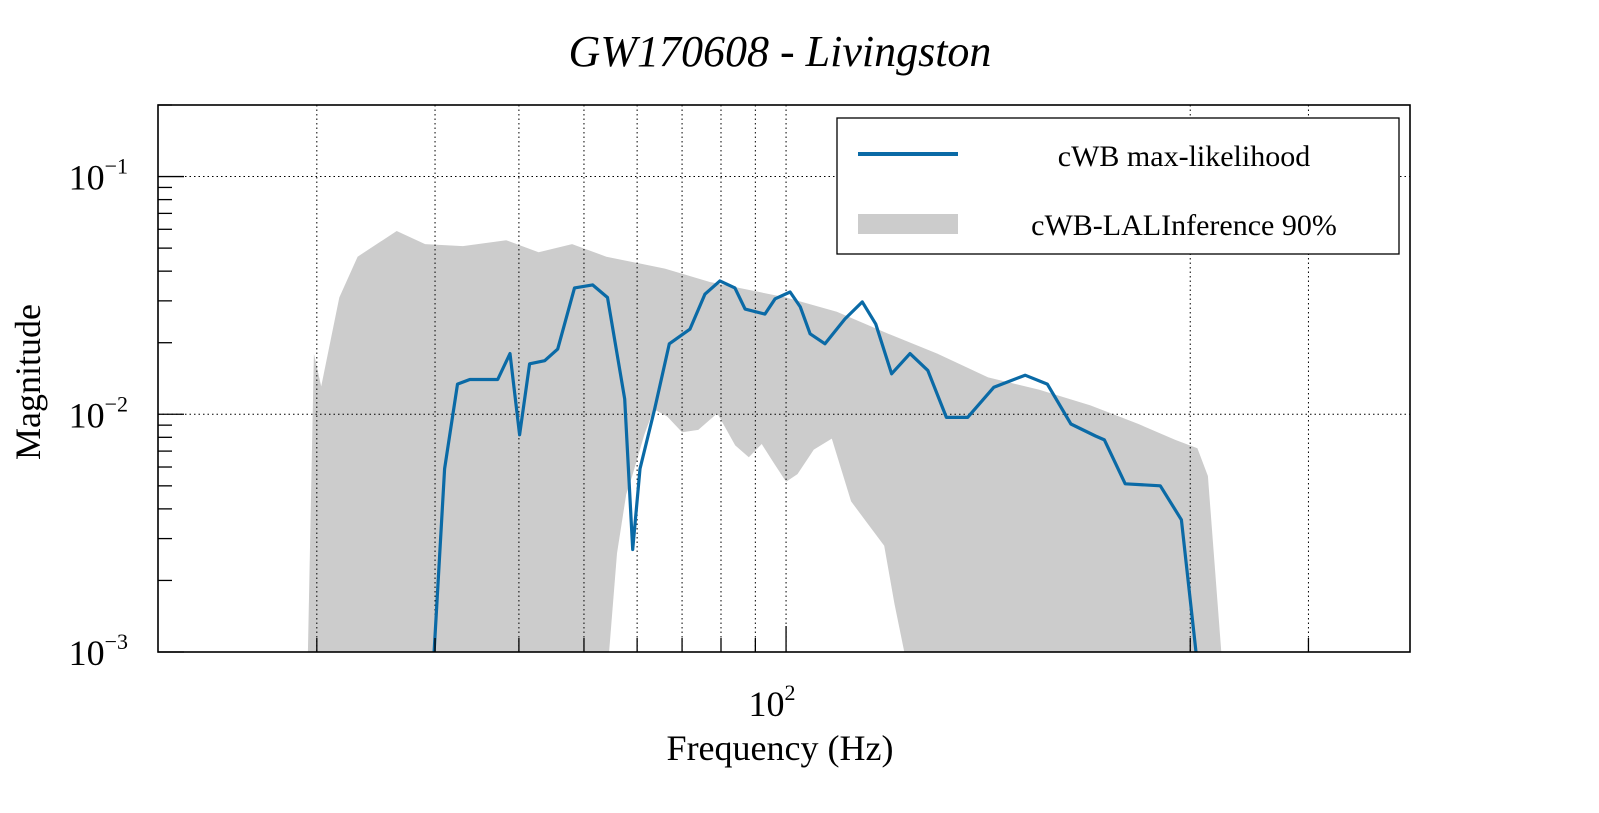 Image resolution: width=1599 pixels, height=813 pixels. I want to click on legend: cWB max-likelihood cWB-LALInference 90%, so click(1118, 186).